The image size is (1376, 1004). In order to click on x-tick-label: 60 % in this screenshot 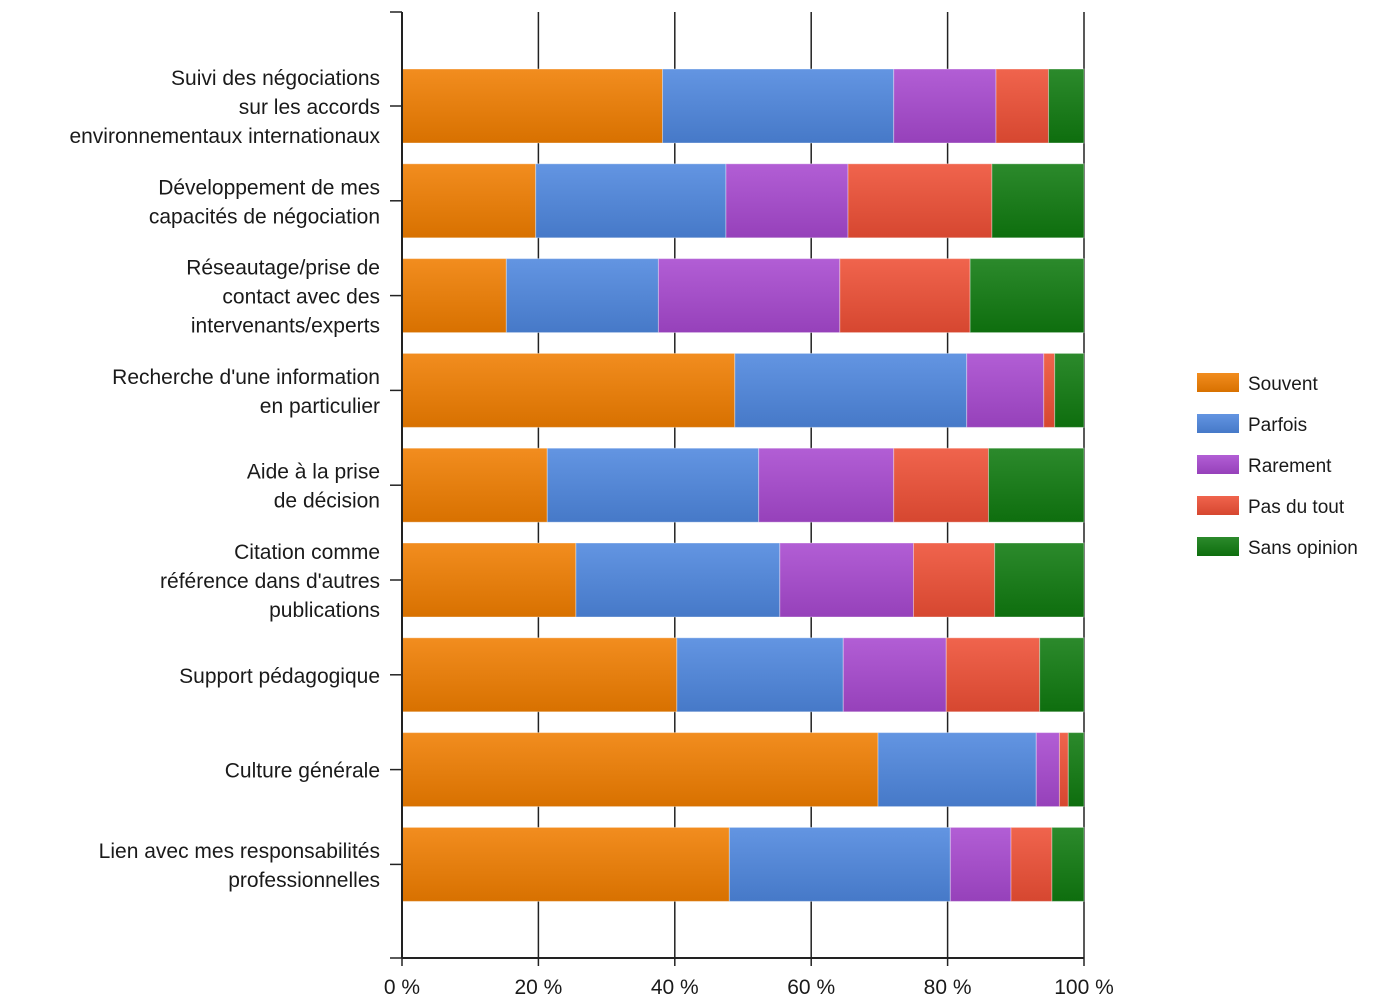, I will do `click(811, 987)`.